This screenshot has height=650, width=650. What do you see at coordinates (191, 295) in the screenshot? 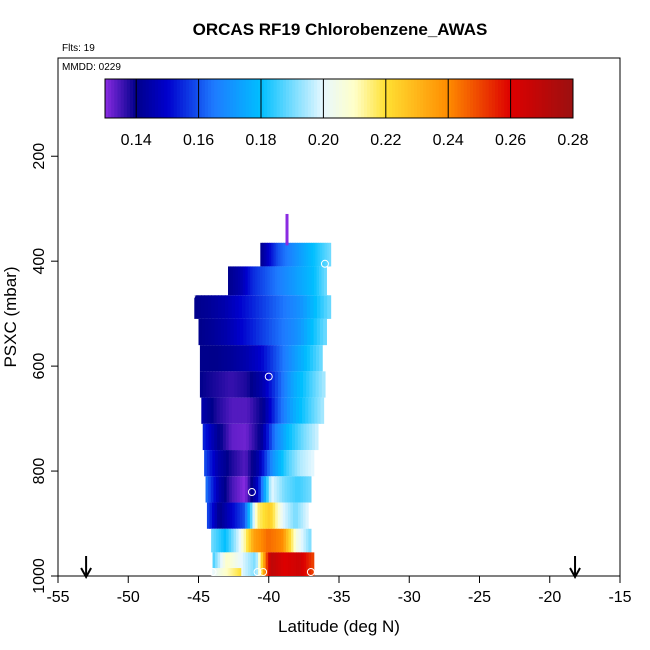
I see `sample-marker` at bounding box center [191, 295].